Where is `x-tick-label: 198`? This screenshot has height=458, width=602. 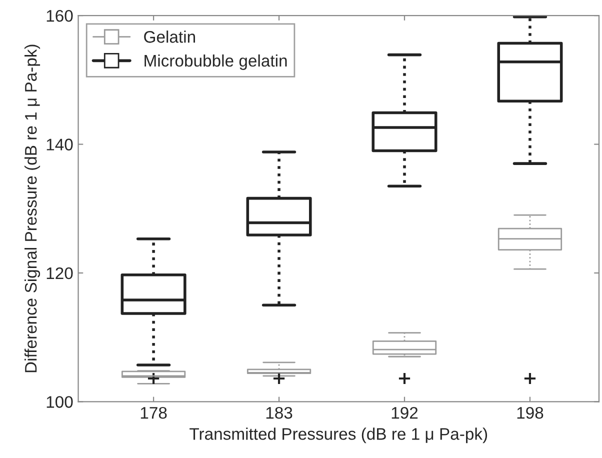 x-tick-label: 198 is located at coordinates (530, 412).